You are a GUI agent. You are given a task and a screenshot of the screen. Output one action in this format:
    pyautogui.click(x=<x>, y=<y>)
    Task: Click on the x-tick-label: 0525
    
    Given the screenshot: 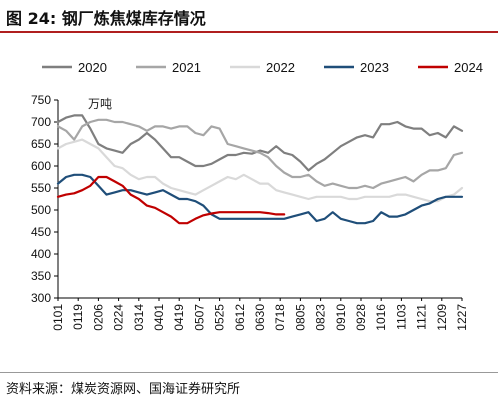 What is the action you would take?
    pyautogui.click(x=220, y=317)
    